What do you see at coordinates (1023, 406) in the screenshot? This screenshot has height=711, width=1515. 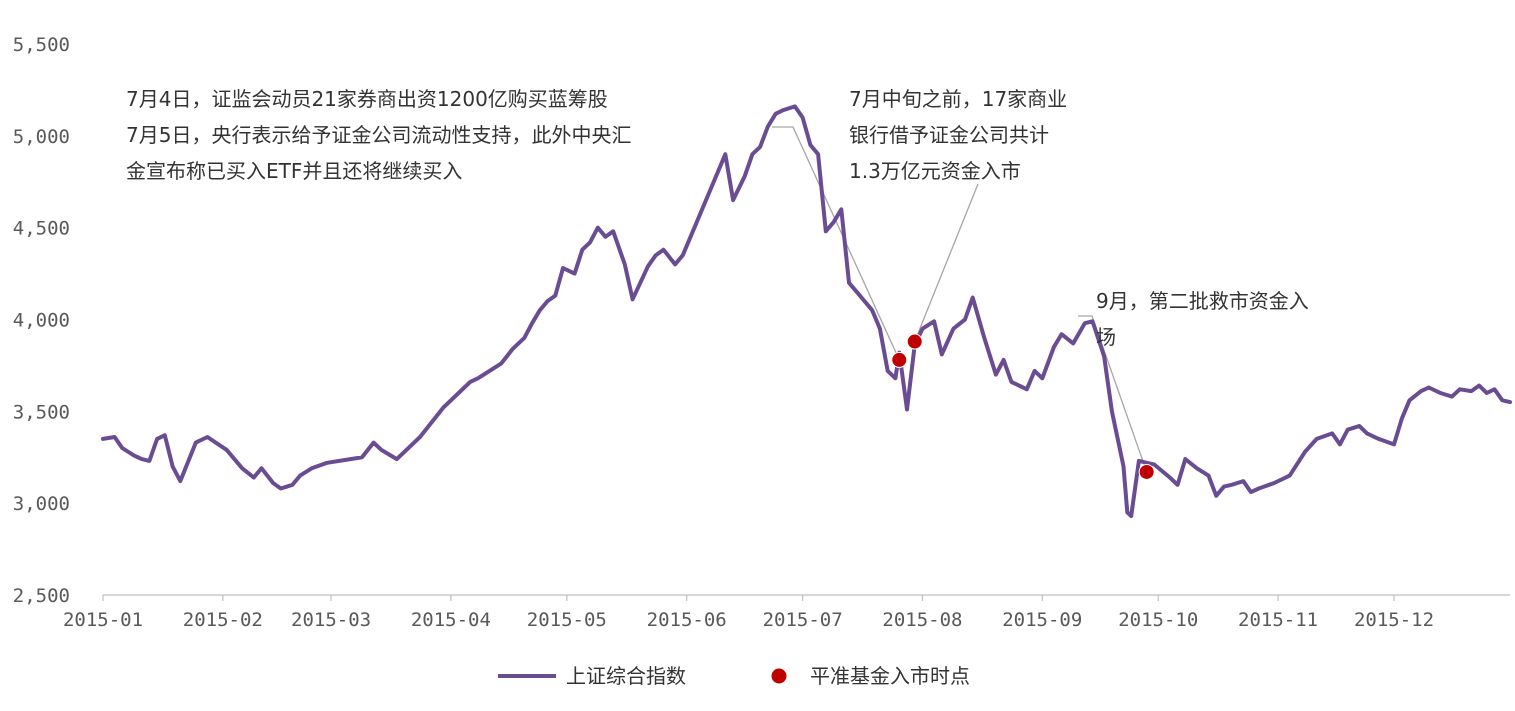 I see `rescue-fund-markers` at bounding box center [1023, 406].